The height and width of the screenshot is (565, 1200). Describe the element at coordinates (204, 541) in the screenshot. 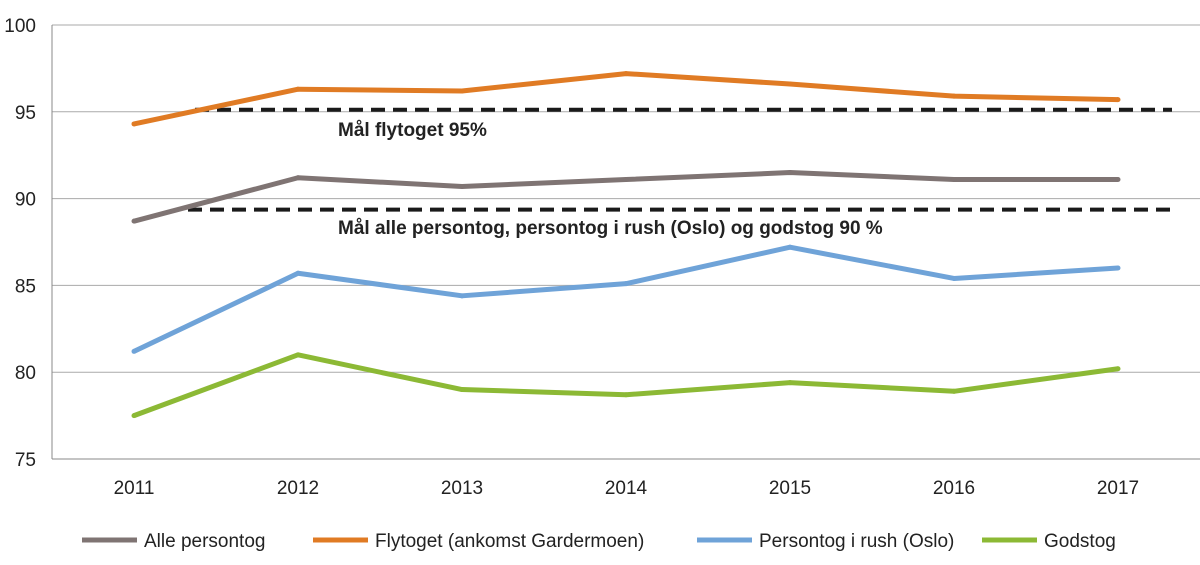

I see `legend-label: Alle persontog` at that location.